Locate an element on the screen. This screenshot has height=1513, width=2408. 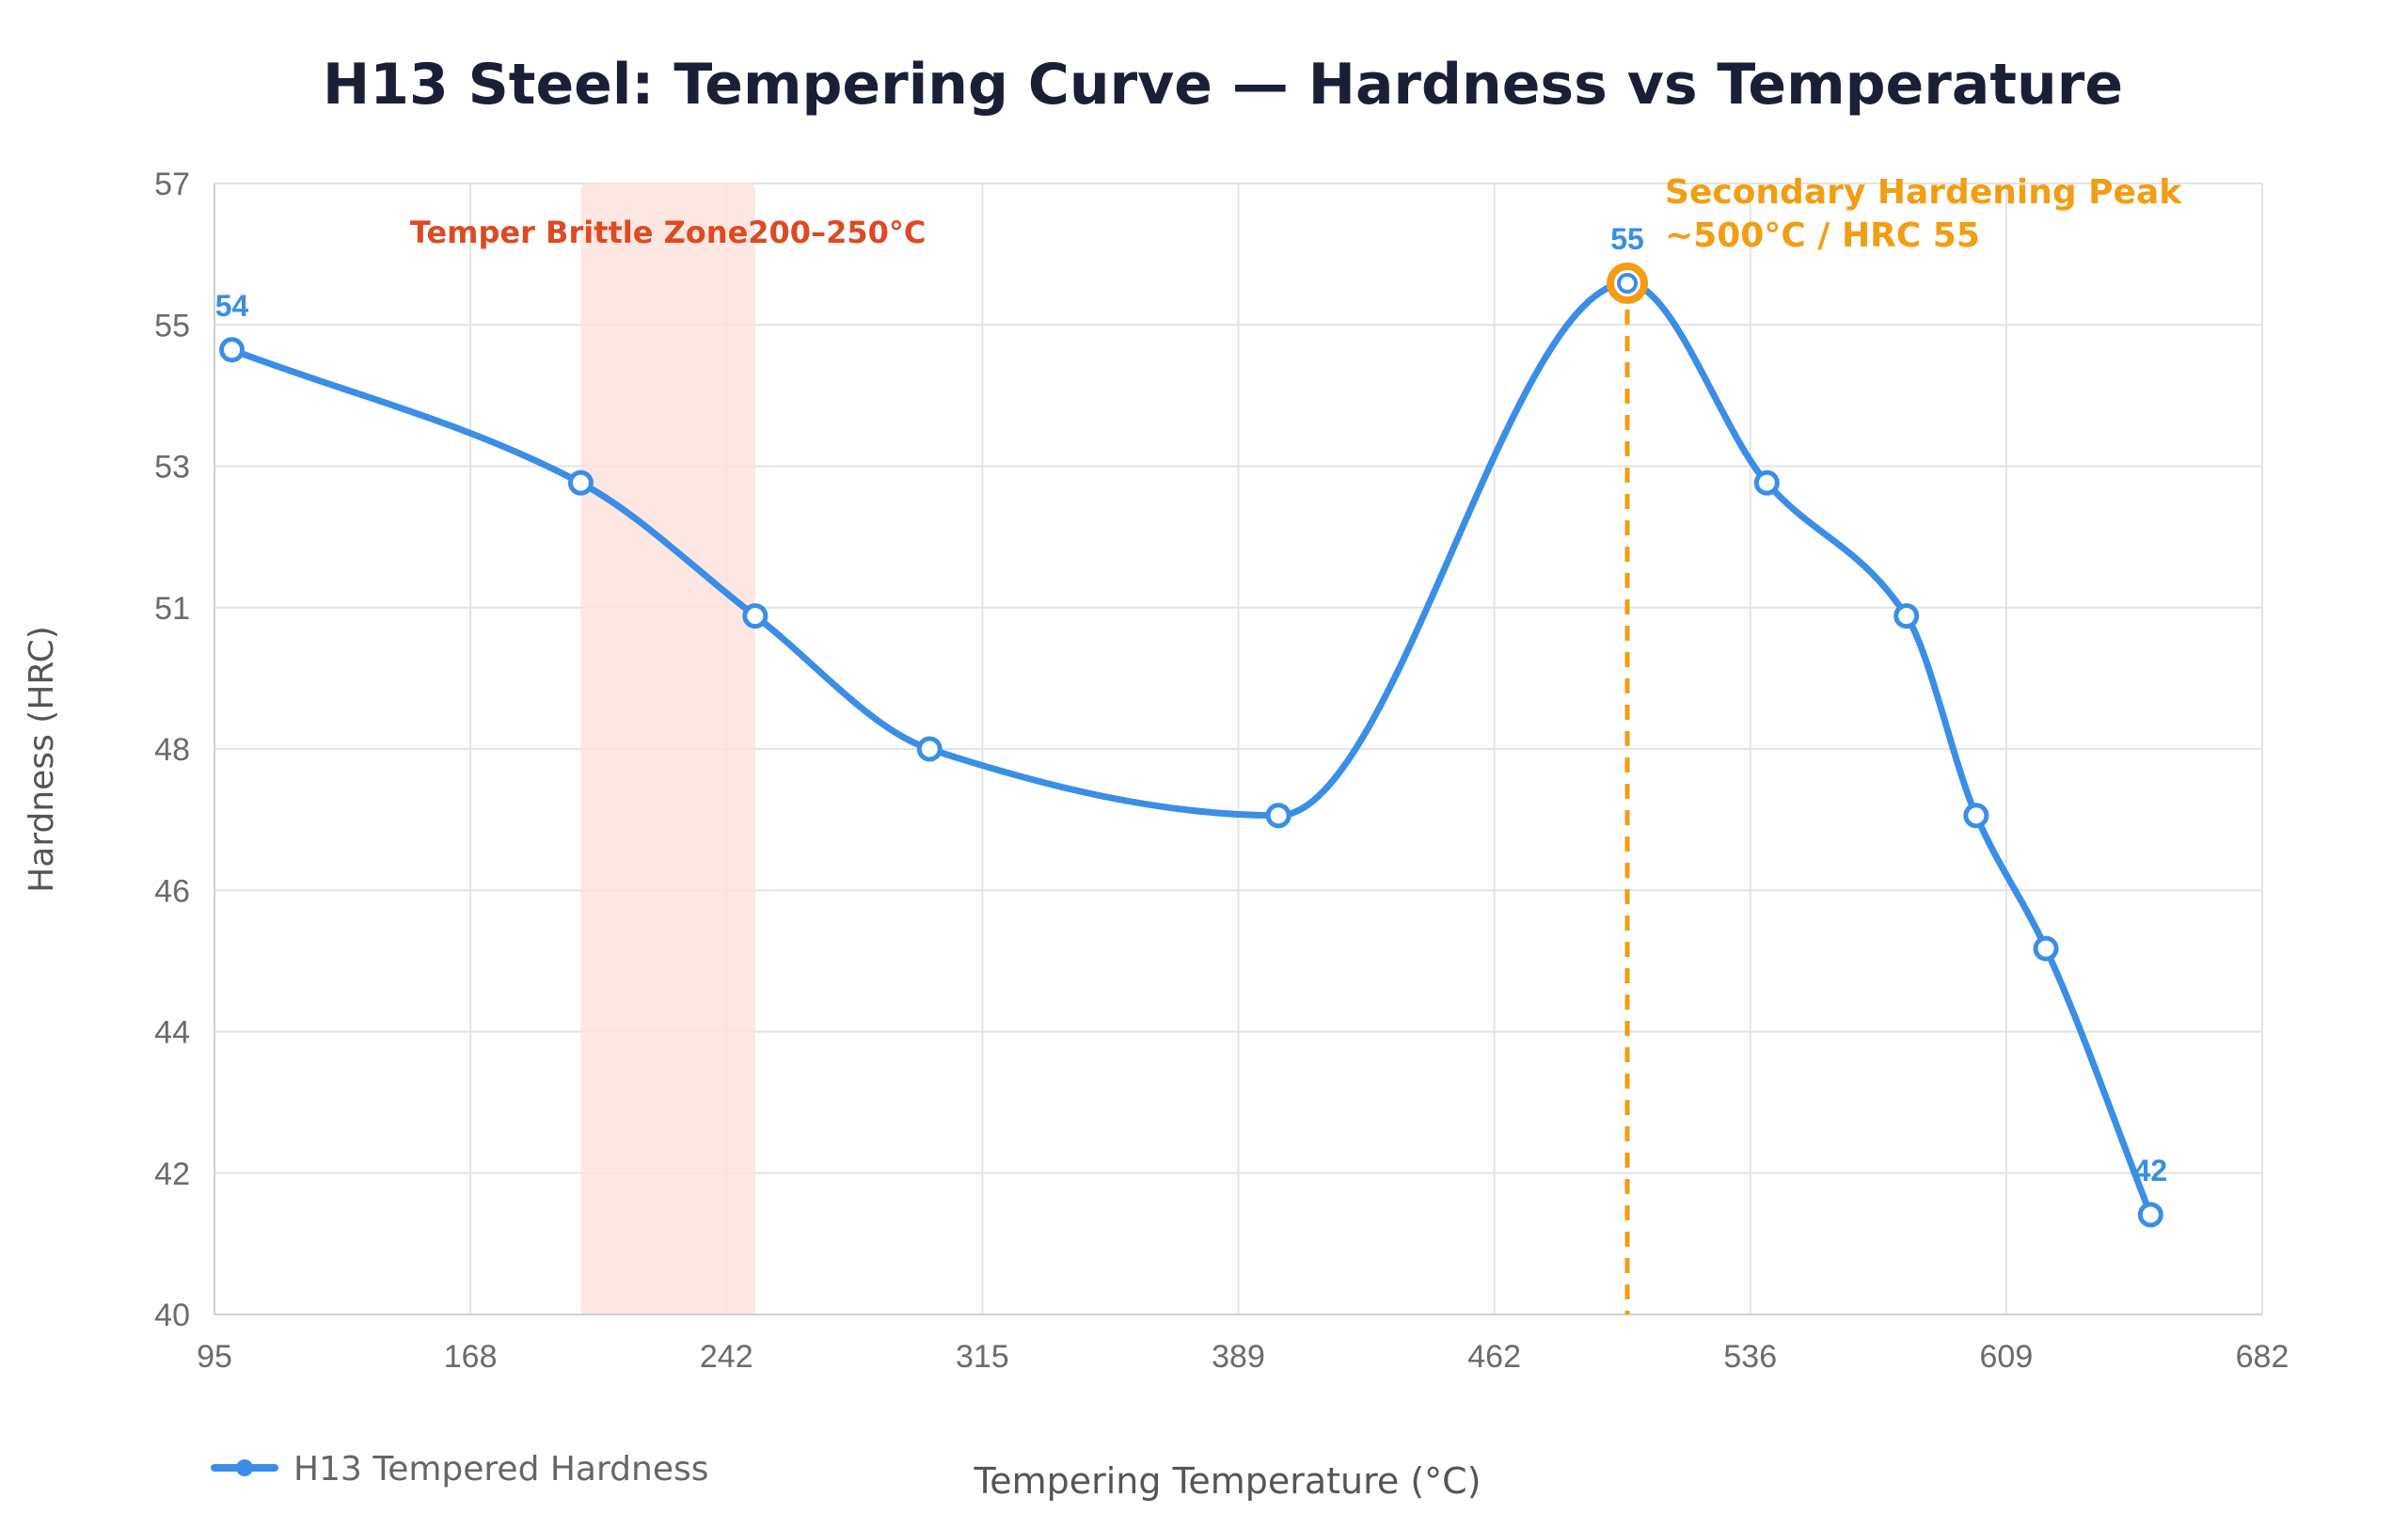
temper-brittle-band-rect is located at coordinates (668, 748).